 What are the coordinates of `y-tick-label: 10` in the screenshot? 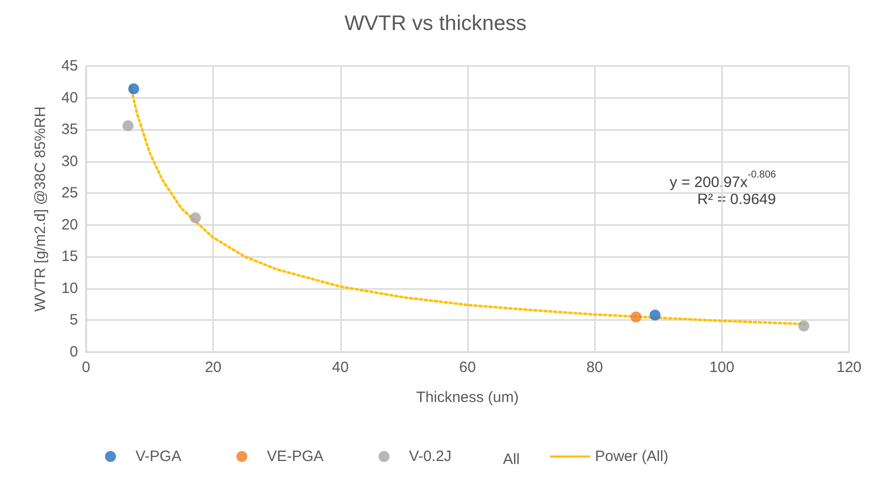 It's located at (69, 288).